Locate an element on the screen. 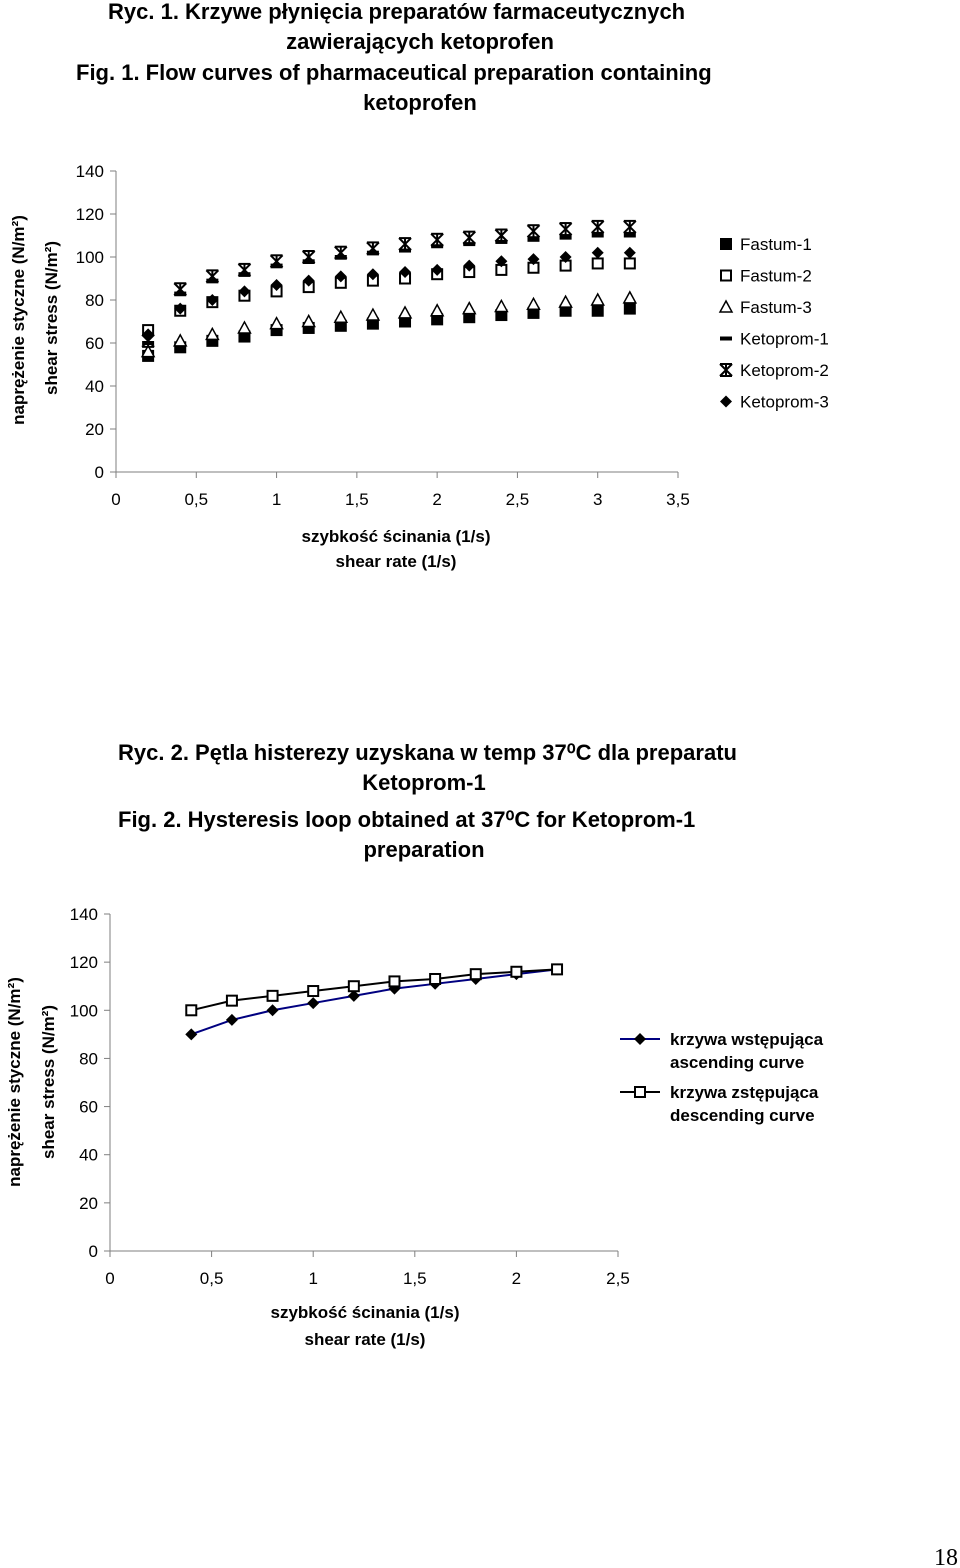  y-tick-label: 0 is located at coordinates (93, 1251).